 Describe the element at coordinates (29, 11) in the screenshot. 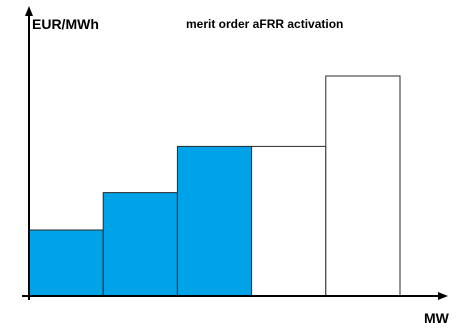

I see `y-axis-arrowhead` at that location.